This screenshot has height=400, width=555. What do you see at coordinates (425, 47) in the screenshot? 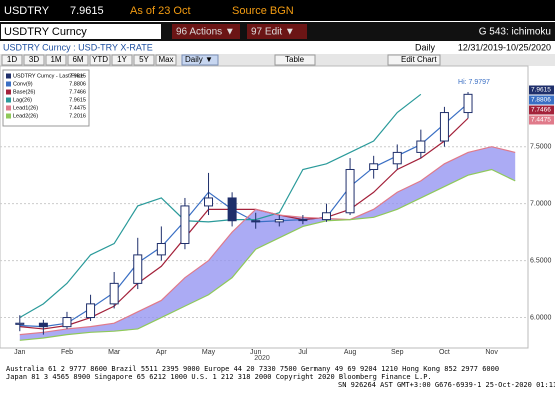
I see `frequency: Daily` at bounding box center [425, 47].